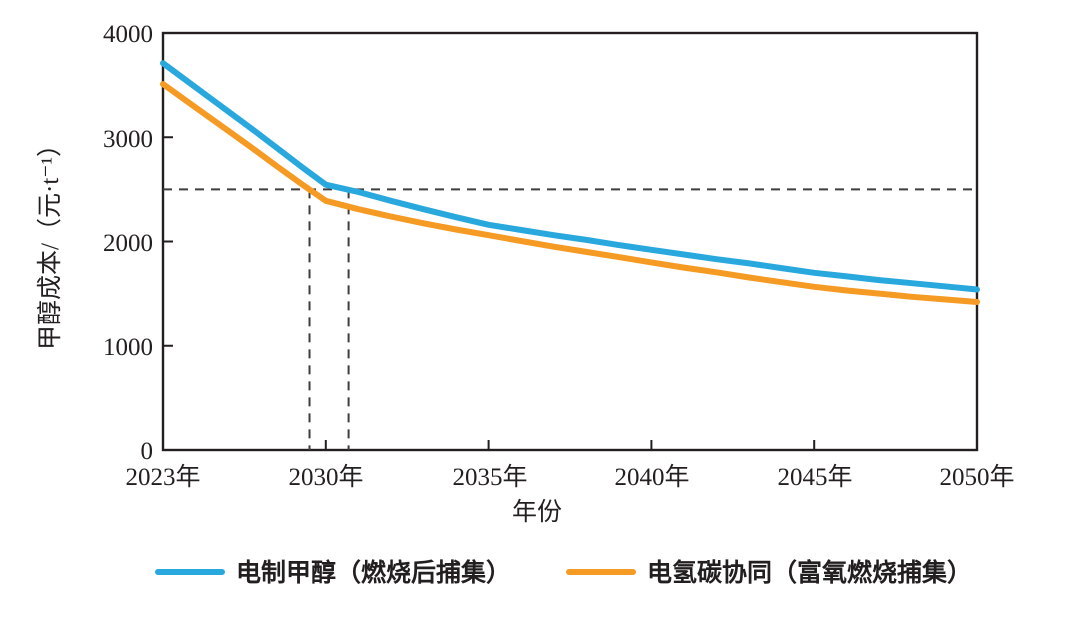 This screenshot has height=621, width=1084. Describe the element at coordinates (976, 477) in the screenshot. I see `x-tick-label-2050: 2050年` at that location.